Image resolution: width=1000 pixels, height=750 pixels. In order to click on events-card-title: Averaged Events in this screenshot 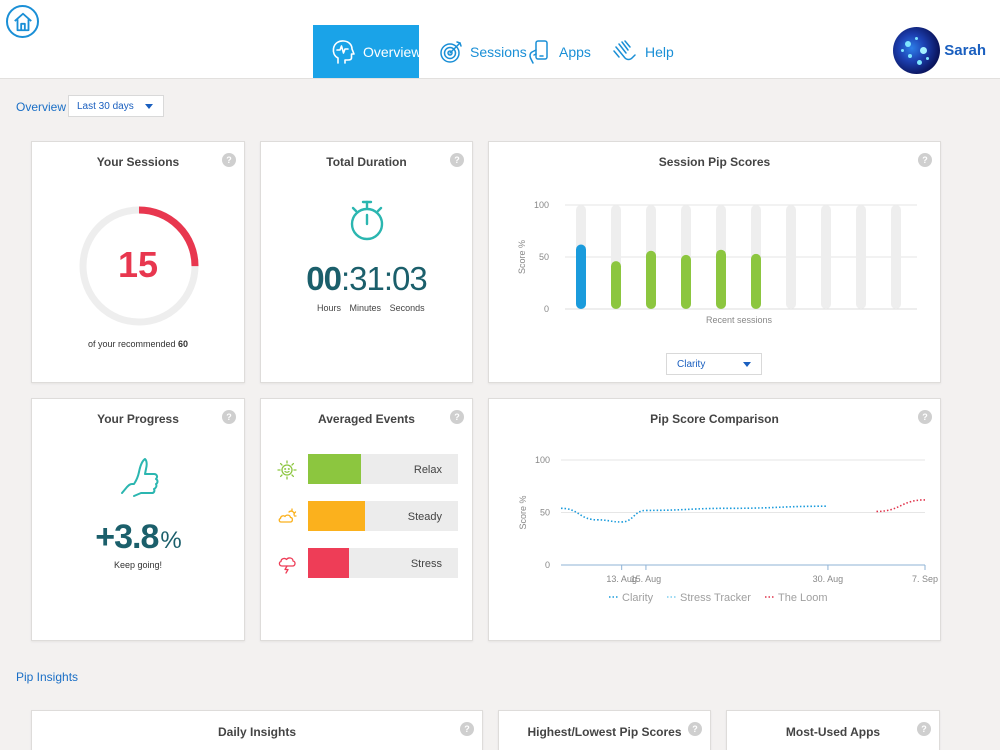, I will do `click(366, 419)`.